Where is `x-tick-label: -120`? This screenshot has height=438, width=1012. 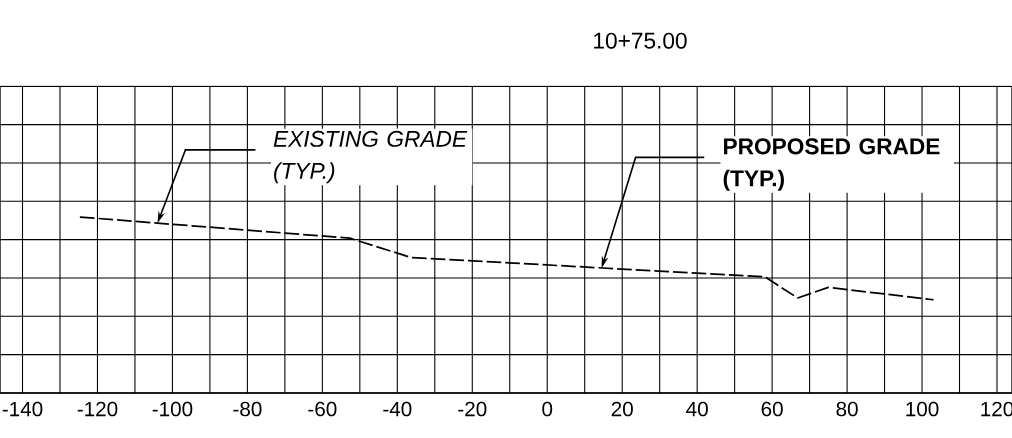
x-tick-label: -120 is located at coordinates (97, 409).